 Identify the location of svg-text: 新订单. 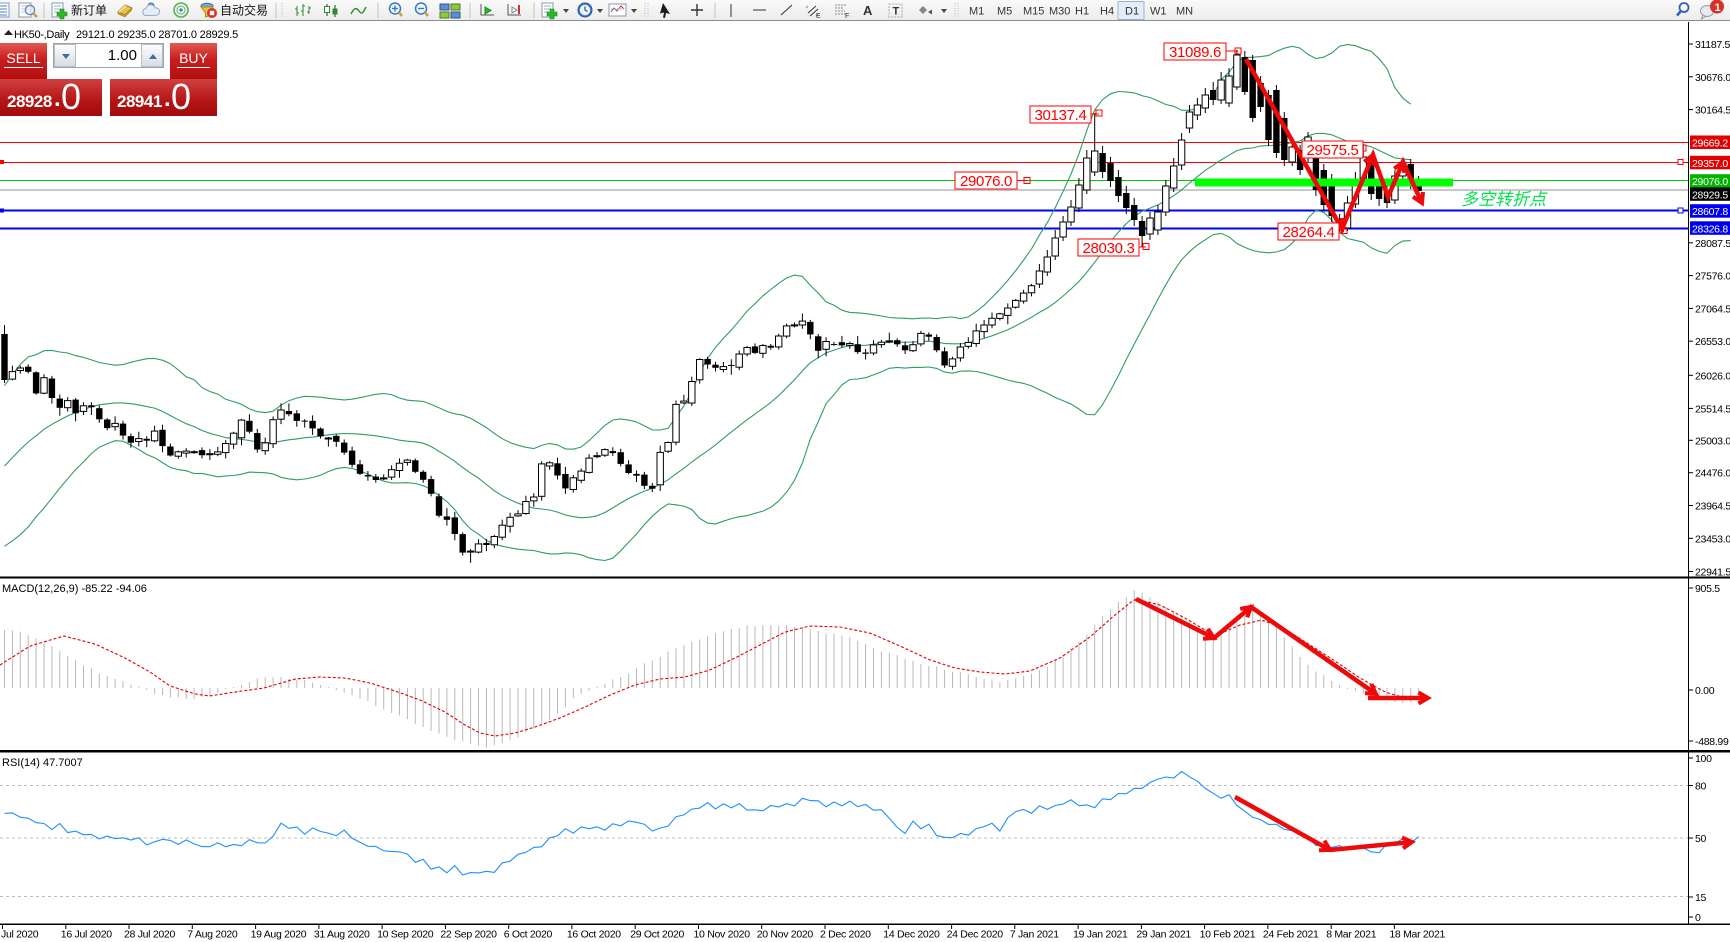
(89, 10).